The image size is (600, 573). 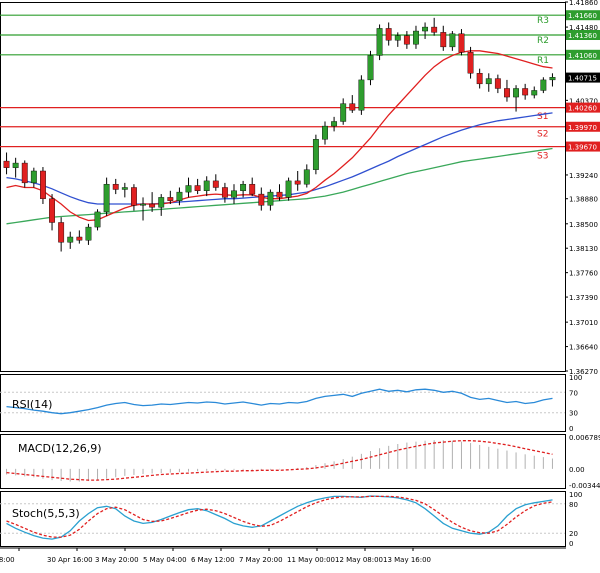 I want to click on level-name-label: R1, so click(x=543, y=61).